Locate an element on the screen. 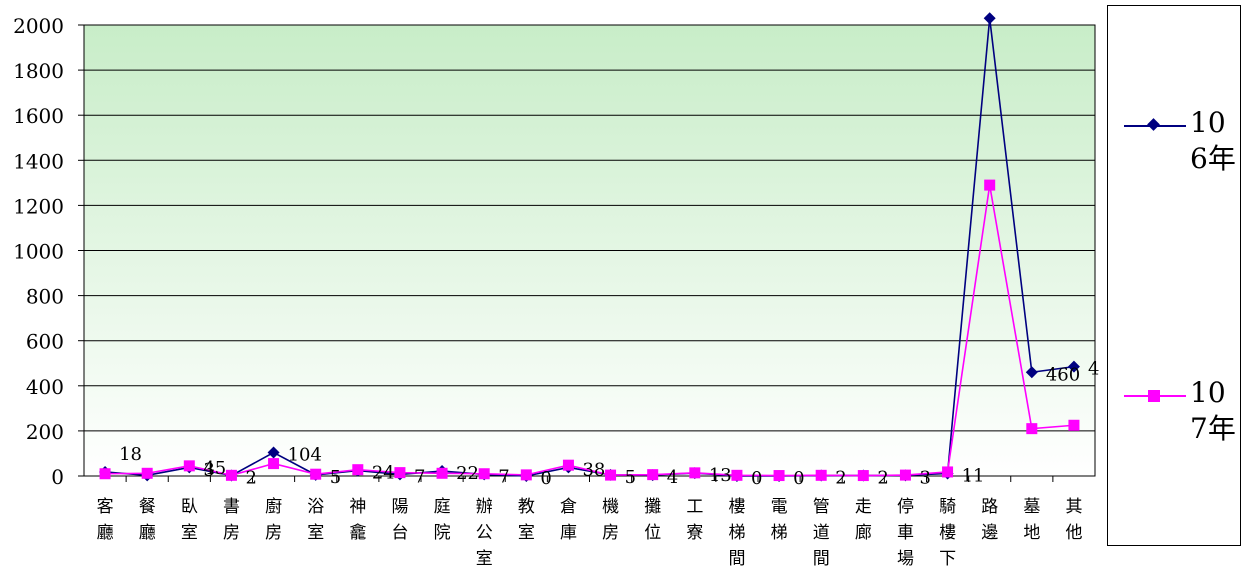 Image resolution: width=1243 pixels, height=575 pixels. x-tick-label: 間 is located at coordinates (821, 559).